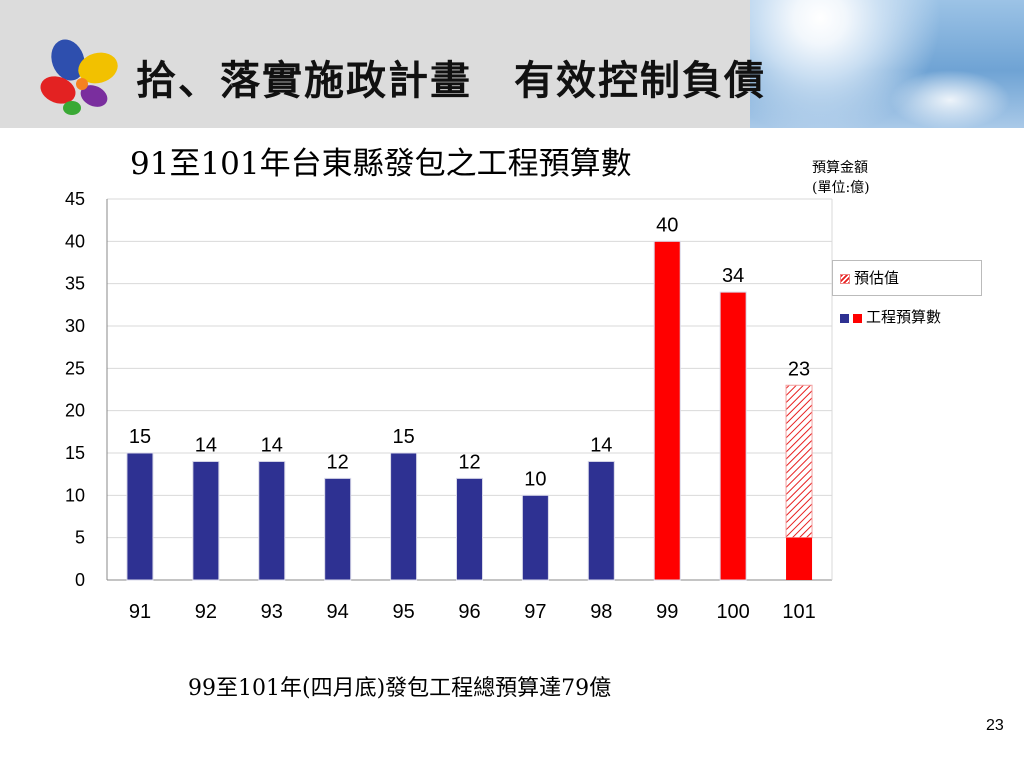 This screenshot has width=1024, height=768. What do you see at coordinates (469, 612) in the screenshot?
I see `x-tick-label: 96` at bounding box center [469, 612].